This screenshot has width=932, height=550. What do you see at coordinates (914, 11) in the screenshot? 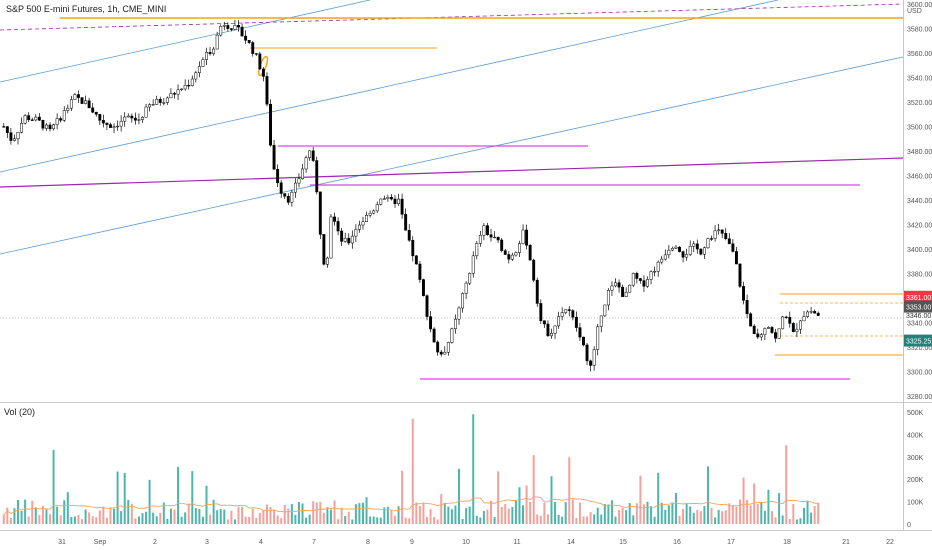
I see `currency-label: USD` at bounding box center [914, 11].